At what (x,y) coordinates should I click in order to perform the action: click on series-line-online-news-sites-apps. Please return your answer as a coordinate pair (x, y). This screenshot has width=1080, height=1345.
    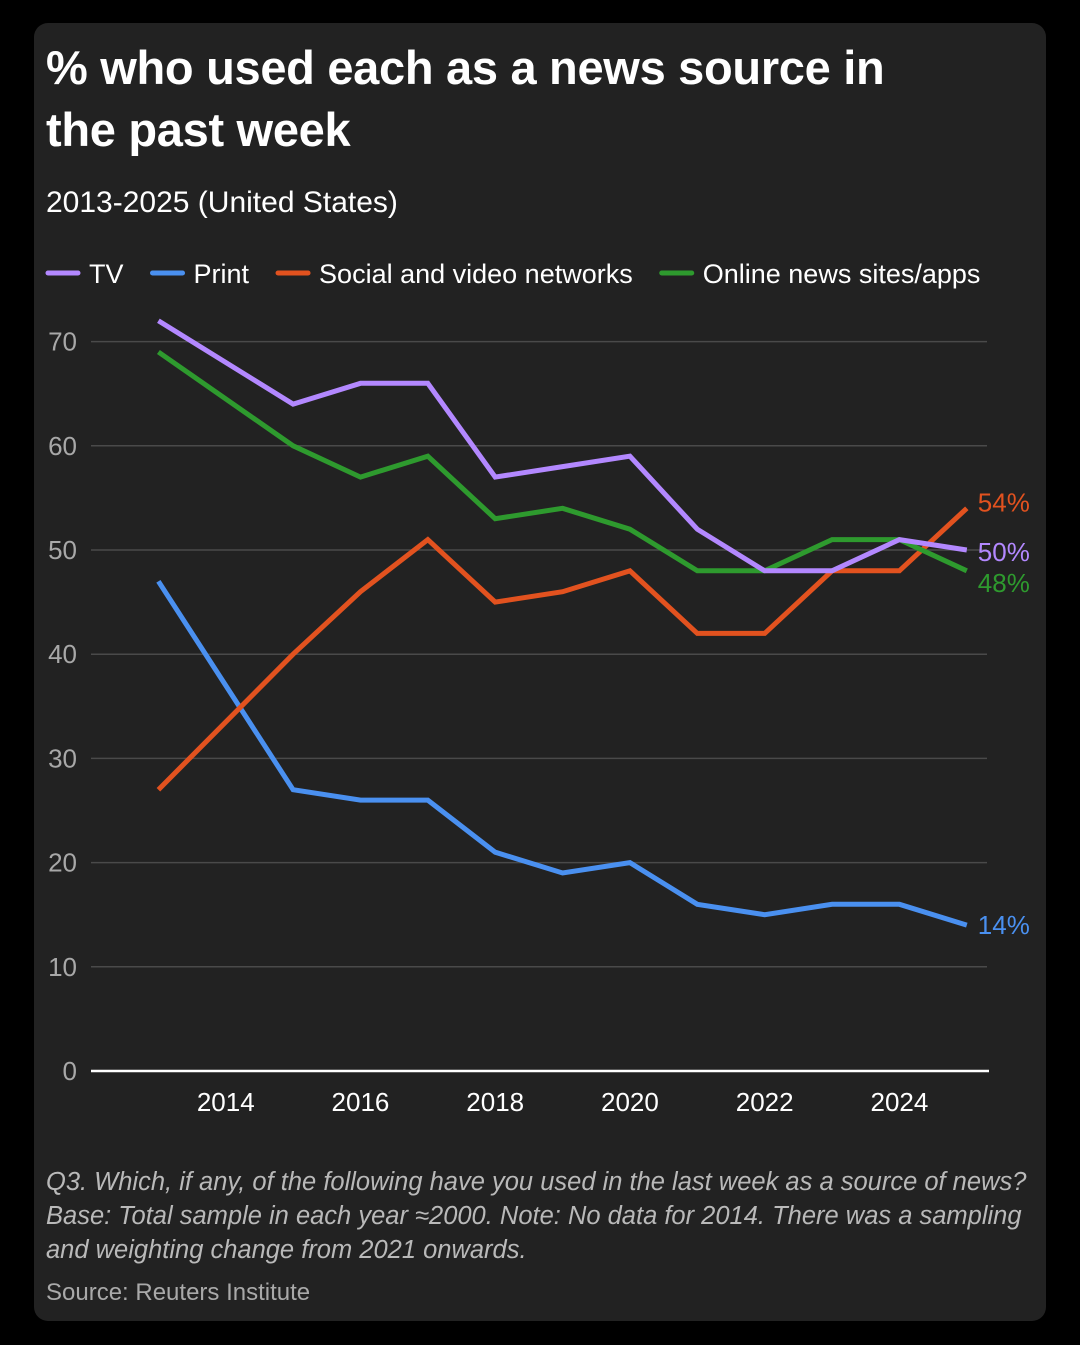
    Looking at the image, I should click on (562, 461).